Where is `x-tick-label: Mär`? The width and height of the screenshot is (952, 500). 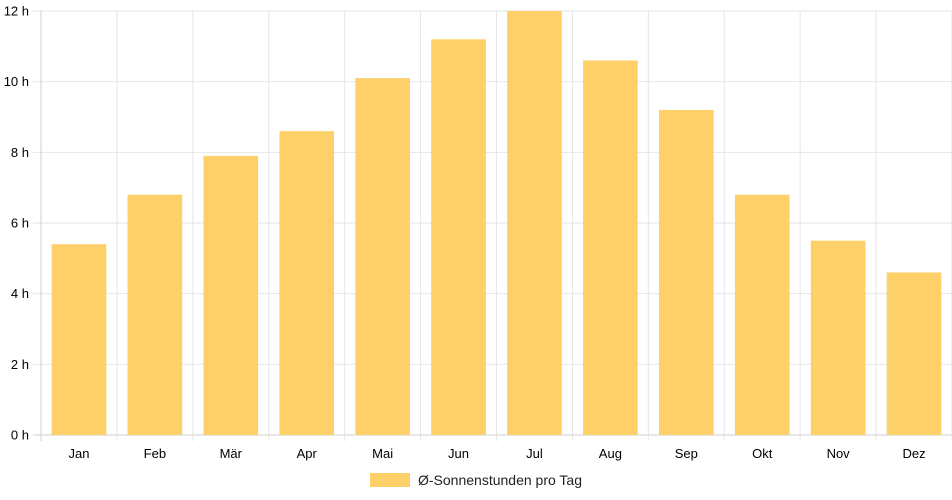
x-tick-label: Mär is located at coordinates (231, 453).